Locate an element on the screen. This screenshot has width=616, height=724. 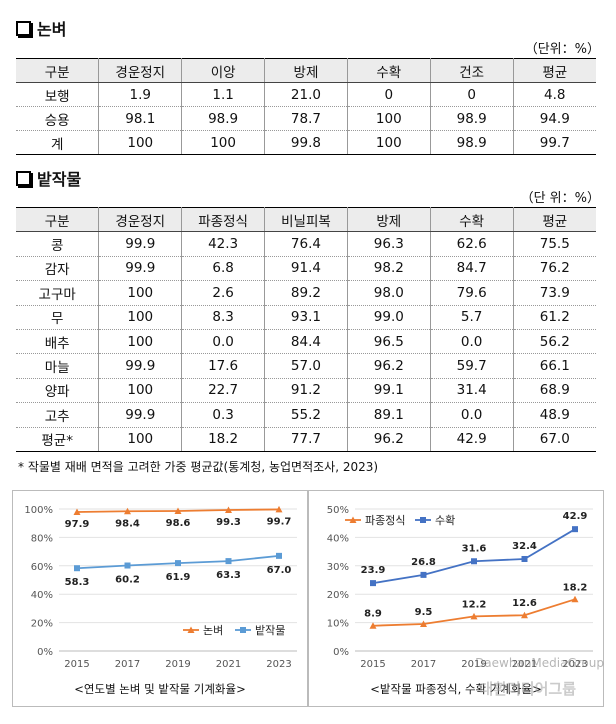
data-label: 8.9 is located at coordinates (373, 614).